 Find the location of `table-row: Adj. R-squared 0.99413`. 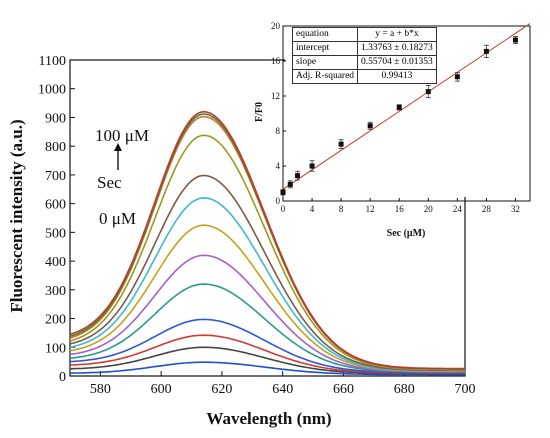

table-row: Adj. R-squared 0.99413 is located at coordinates (364, 76).